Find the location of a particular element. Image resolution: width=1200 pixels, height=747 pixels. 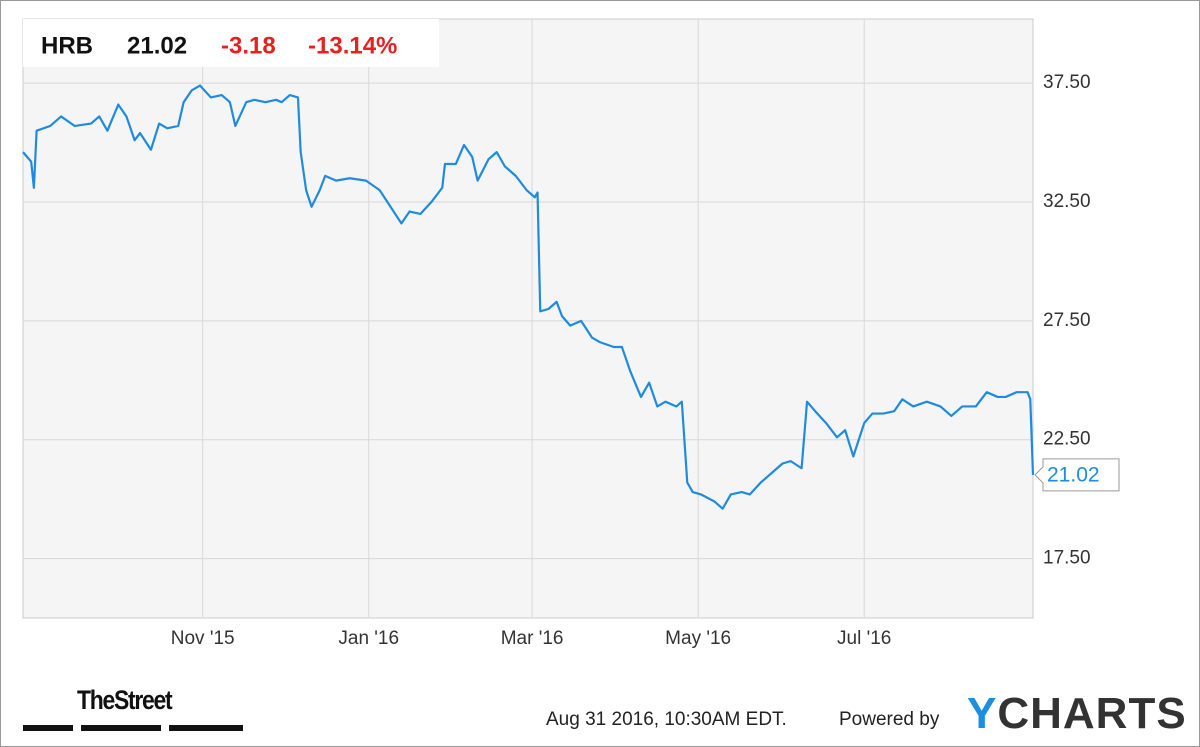

timestamp: Aug 31 2016, 10:30AM EDT. is located at coordinates (666, 719).